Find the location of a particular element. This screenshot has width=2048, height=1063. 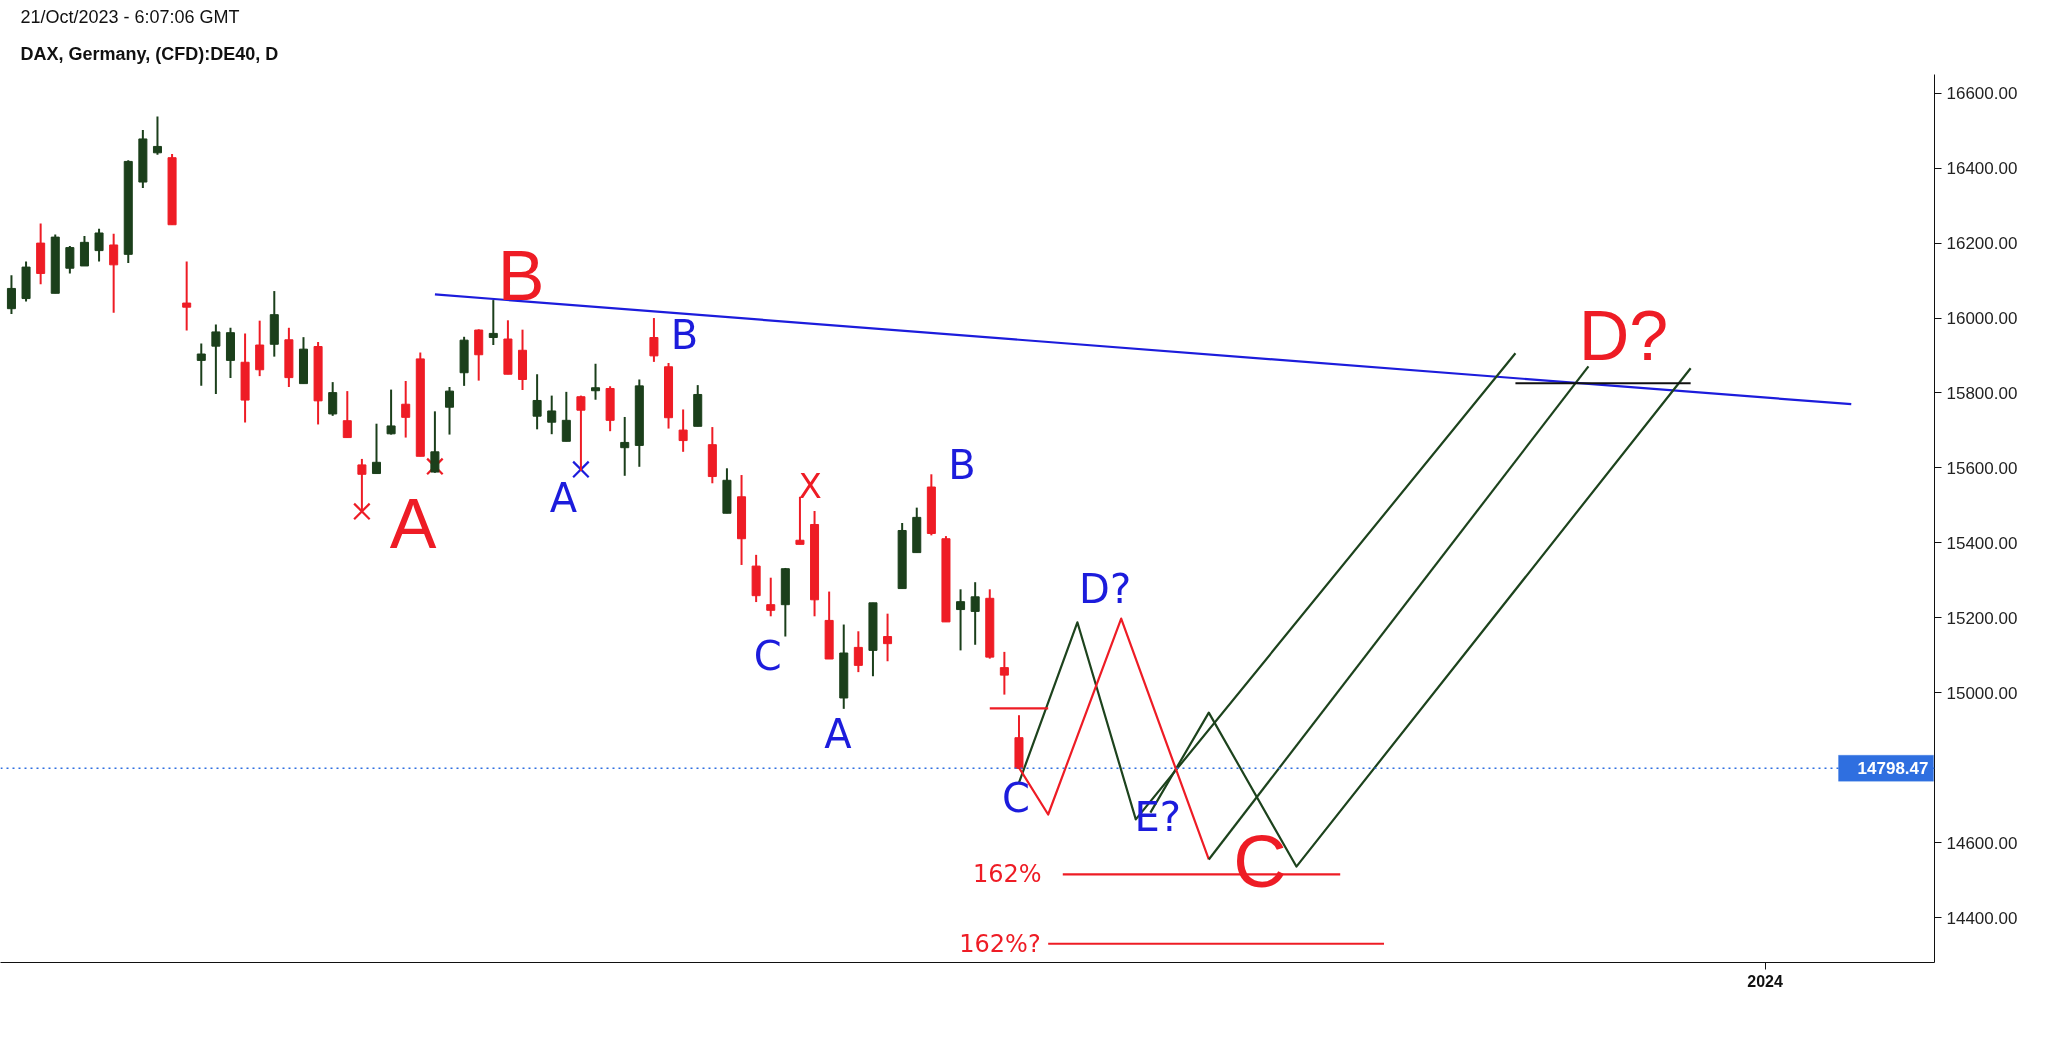

y-tick-label: 14600.00 is located at coordinates (1982, 843).